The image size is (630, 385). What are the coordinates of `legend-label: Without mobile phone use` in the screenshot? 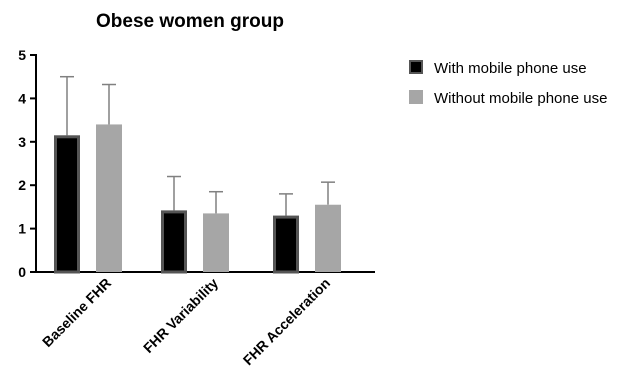 It's located at (520, 98).